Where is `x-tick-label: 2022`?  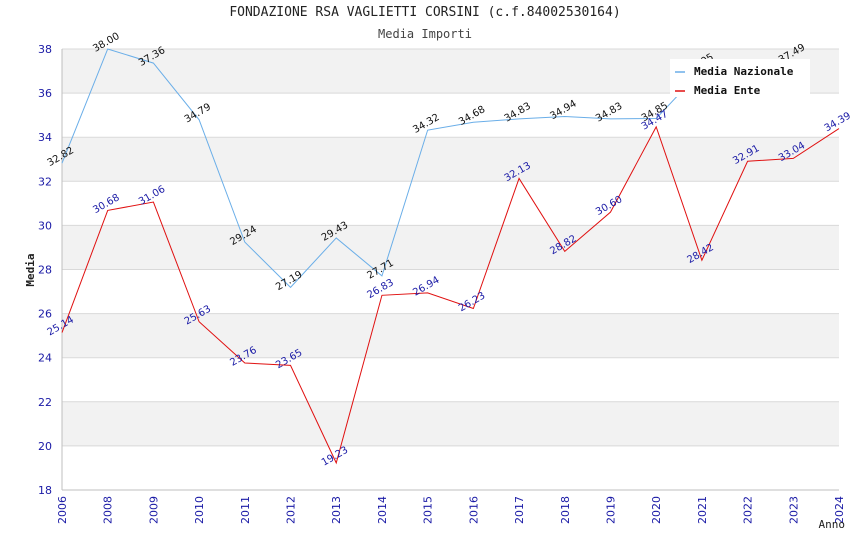 x-tick-label: 2022 is located at coordinates (748, 510).